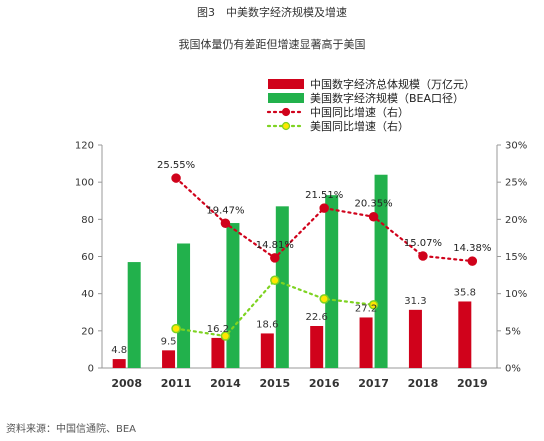  I want to click on x-tick-label: 2019, so click(472, 383).